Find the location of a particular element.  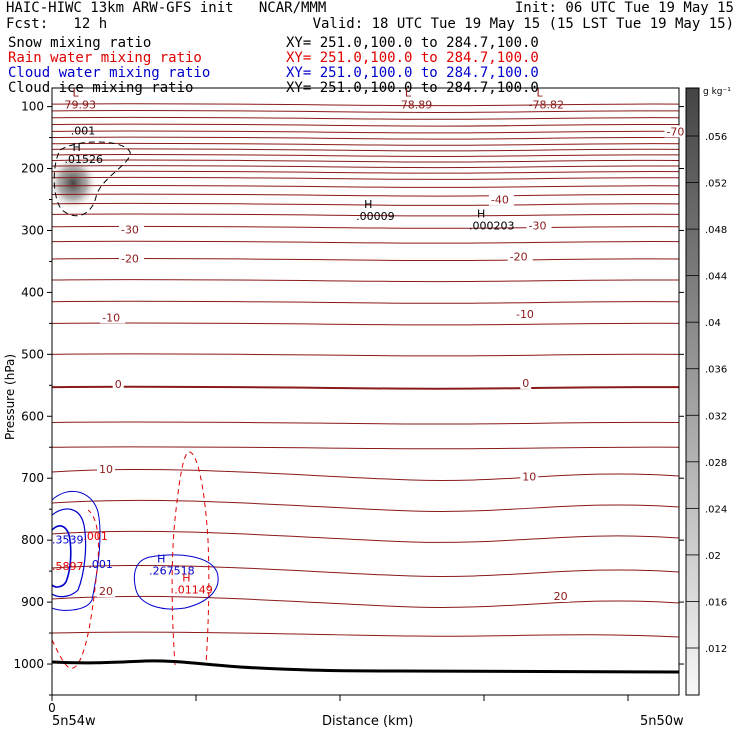

temperature-contour-label: -10 is located at coordinates (525, 314).